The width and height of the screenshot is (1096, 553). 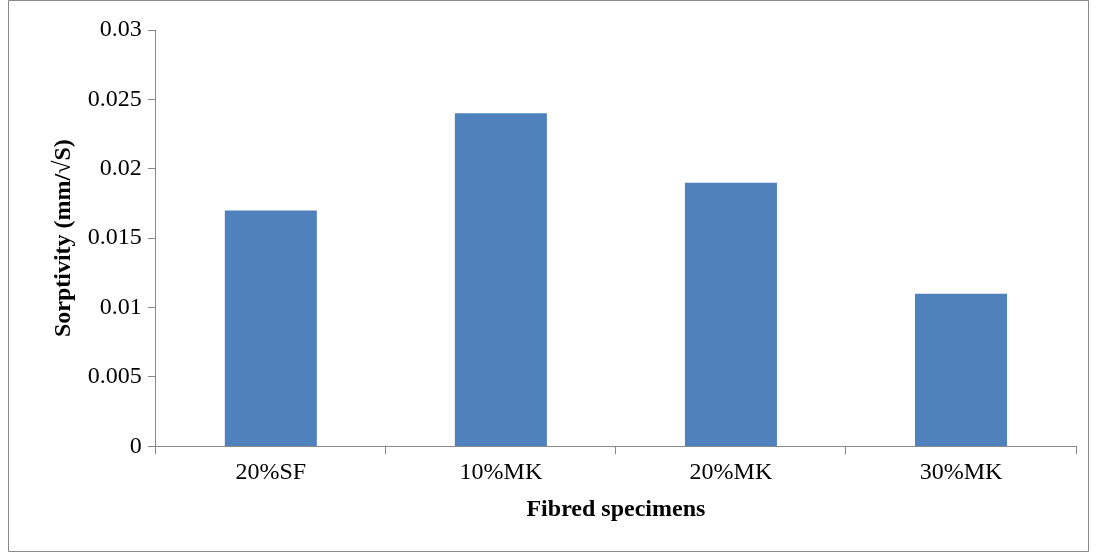 I want to click on x-axis-title: Fibred specimens, so click(x=616, y=507).